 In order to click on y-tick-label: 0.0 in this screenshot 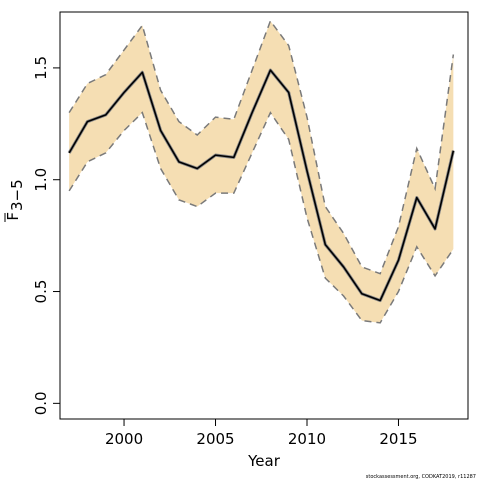, I will do `click(41, 403)`.